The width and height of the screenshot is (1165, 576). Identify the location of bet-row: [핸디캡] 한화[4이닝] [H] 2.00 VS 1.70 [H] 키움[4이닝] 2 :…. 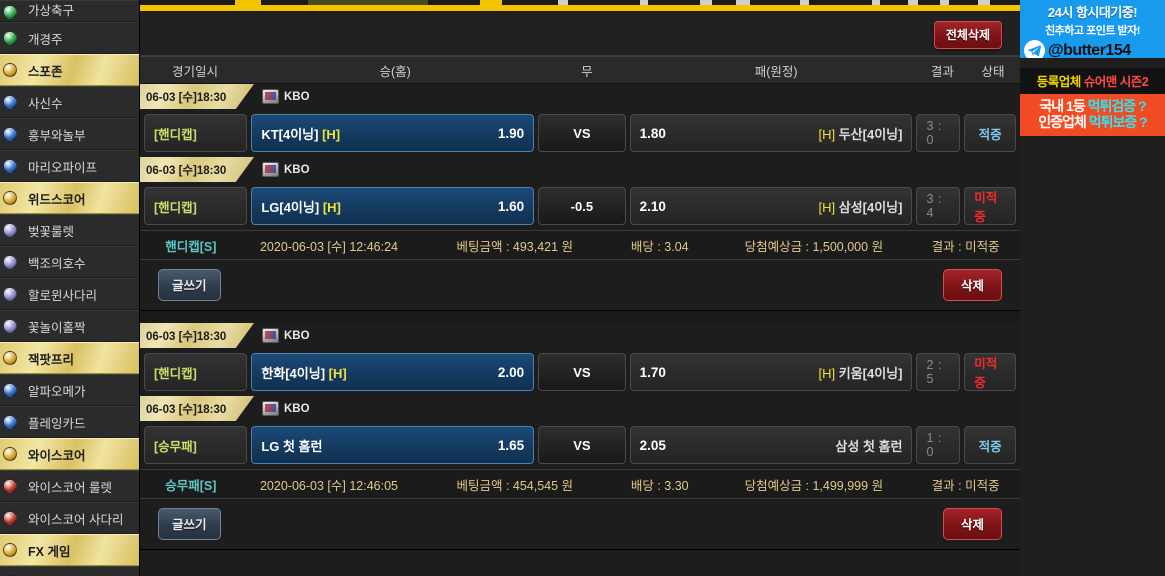
(580, 372).